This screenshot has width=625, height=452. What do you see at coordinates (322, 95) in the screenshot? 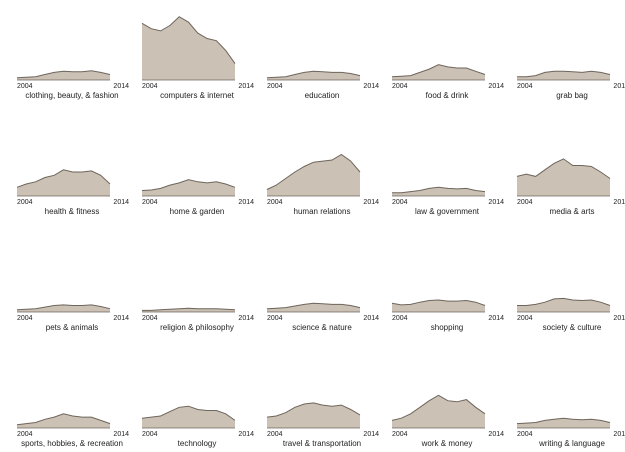
I see `panel-title: education` at bounding box center [322, 95].